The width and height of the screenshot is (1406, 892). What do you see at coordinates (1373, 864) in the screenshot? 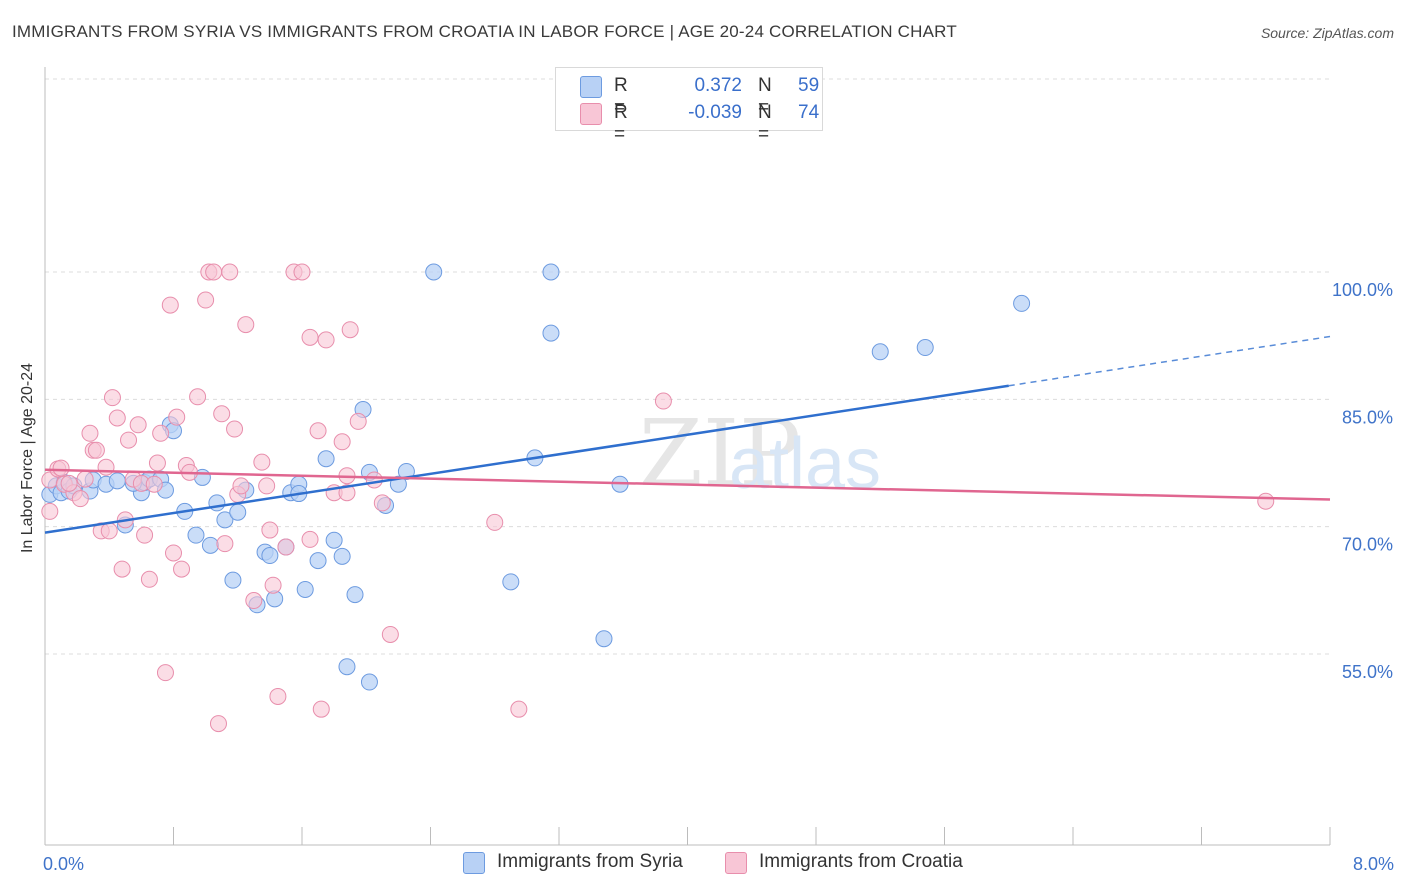
I see `x-tick-label: 8.0%` at bounding box center [1373, 864].